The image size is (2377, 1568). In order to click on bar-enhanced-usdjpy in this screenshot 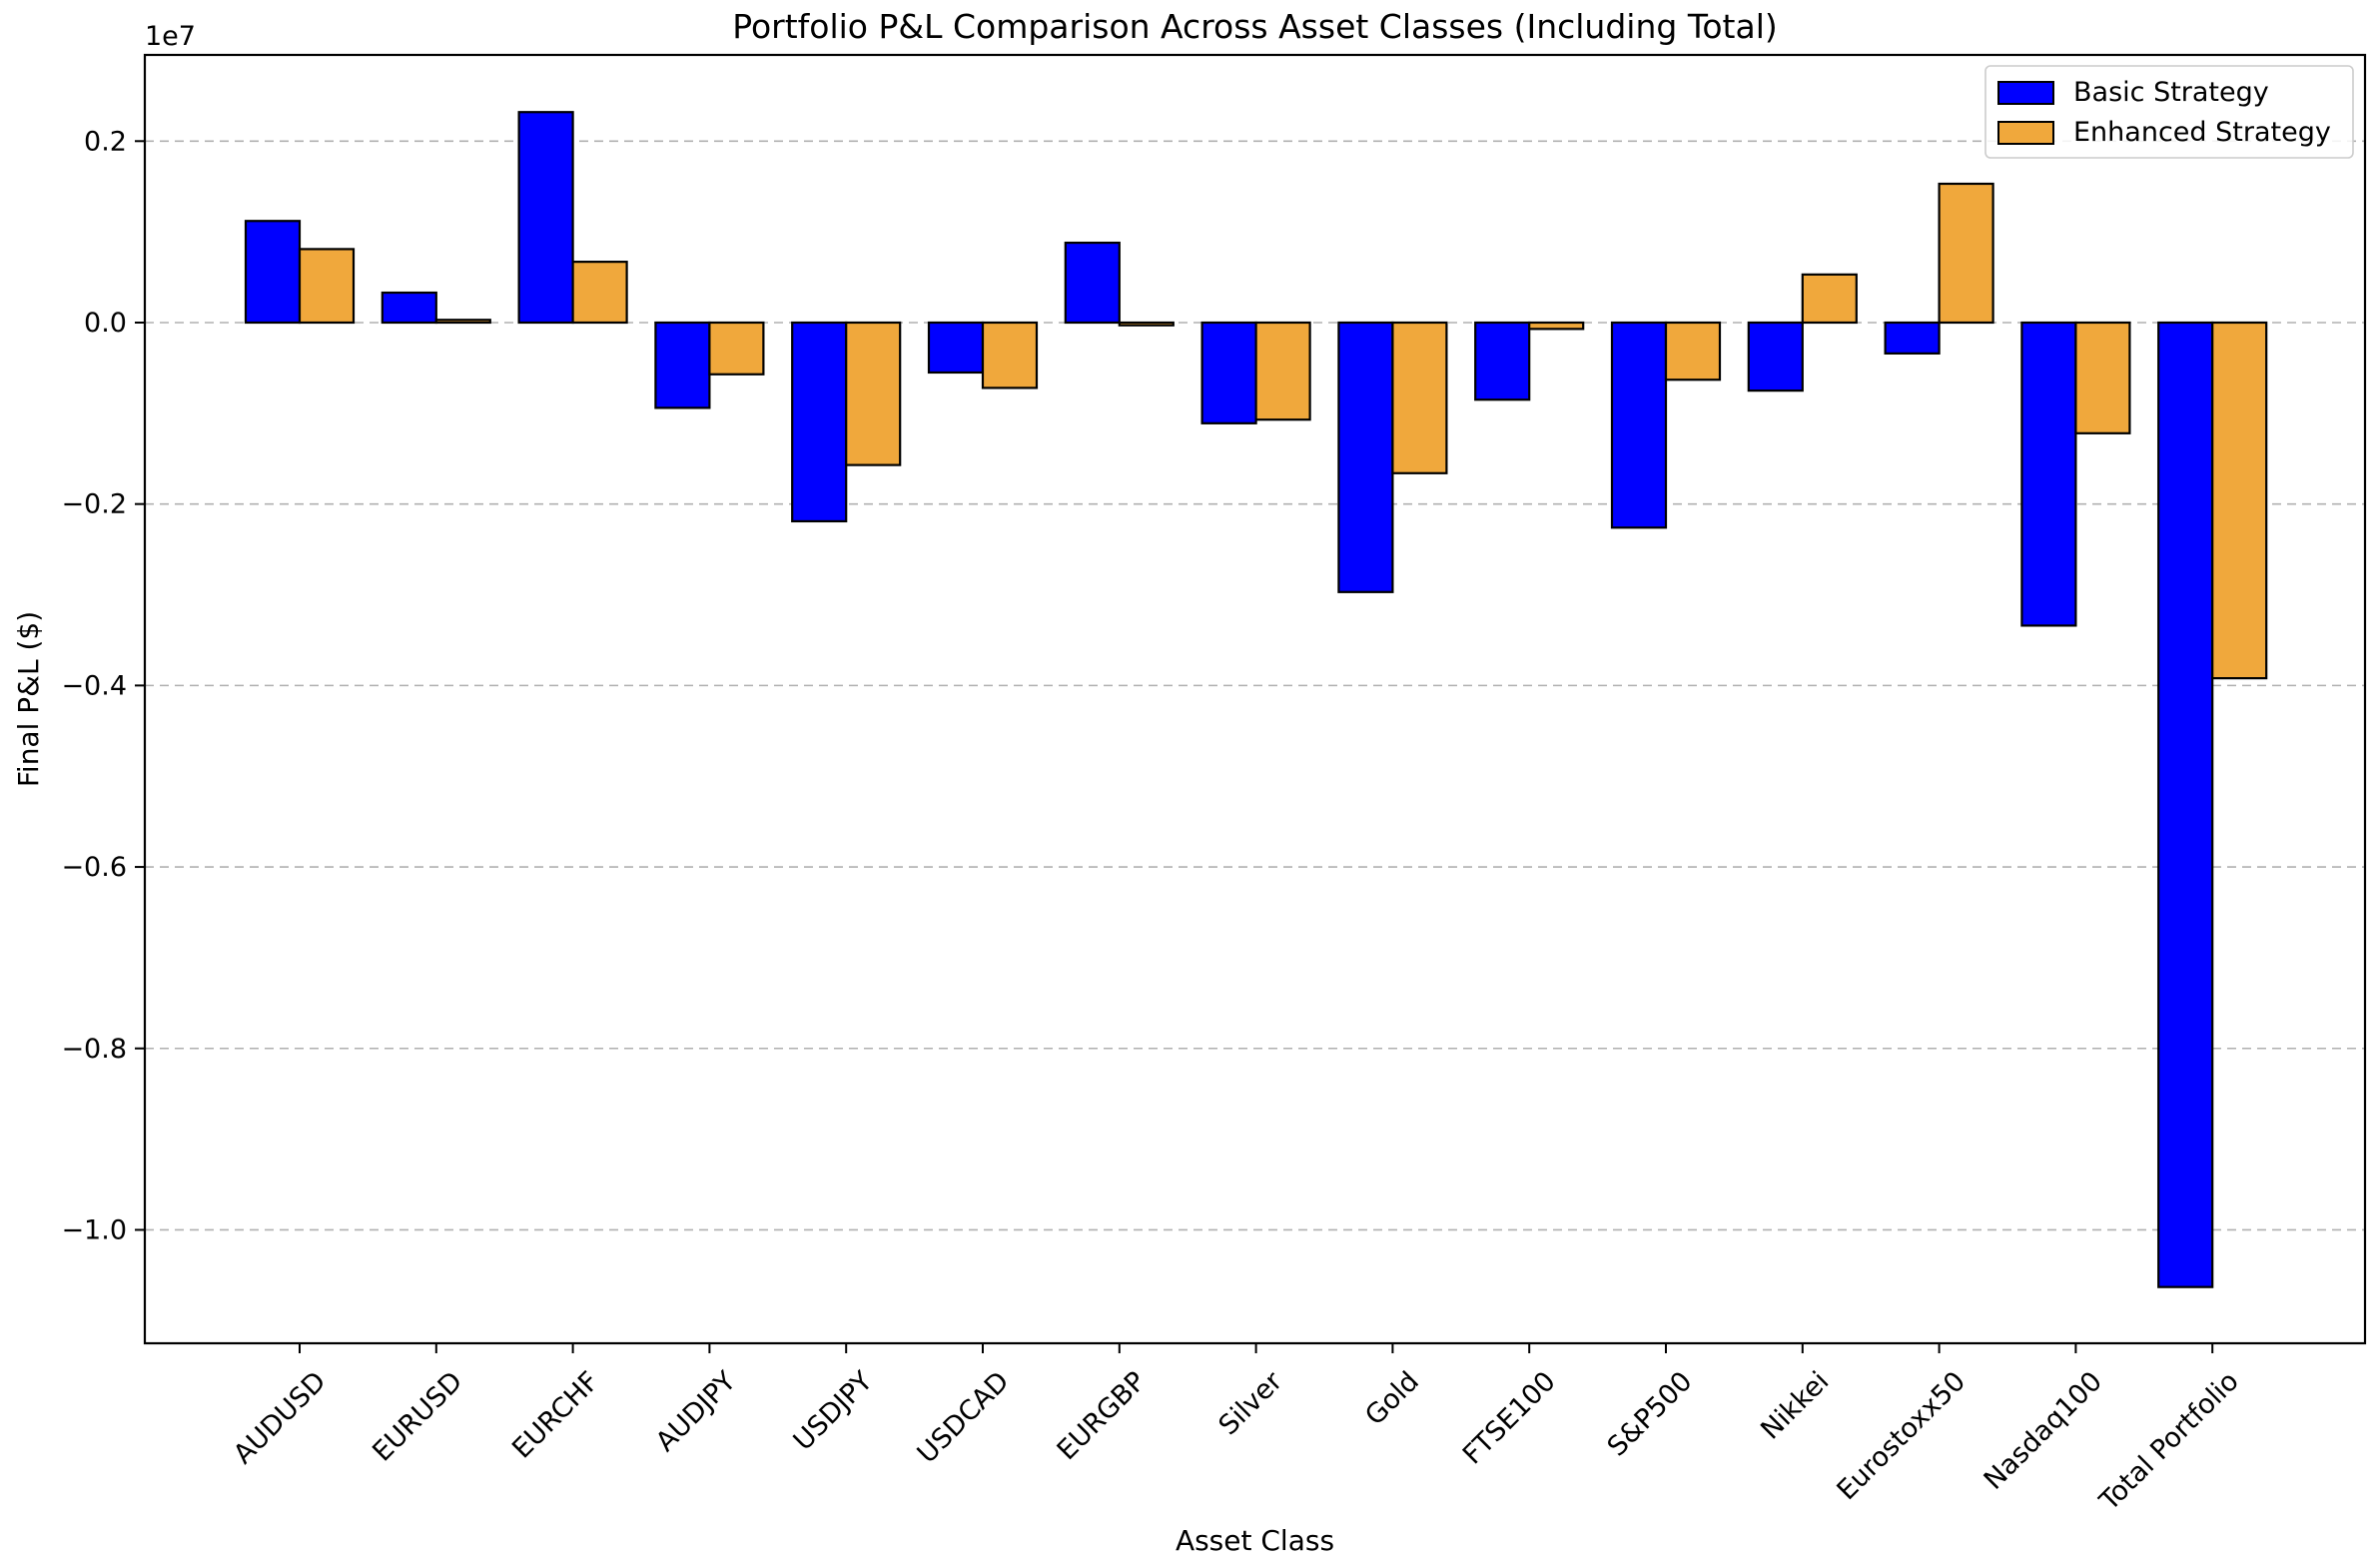, I will do `click(874, 393)`.